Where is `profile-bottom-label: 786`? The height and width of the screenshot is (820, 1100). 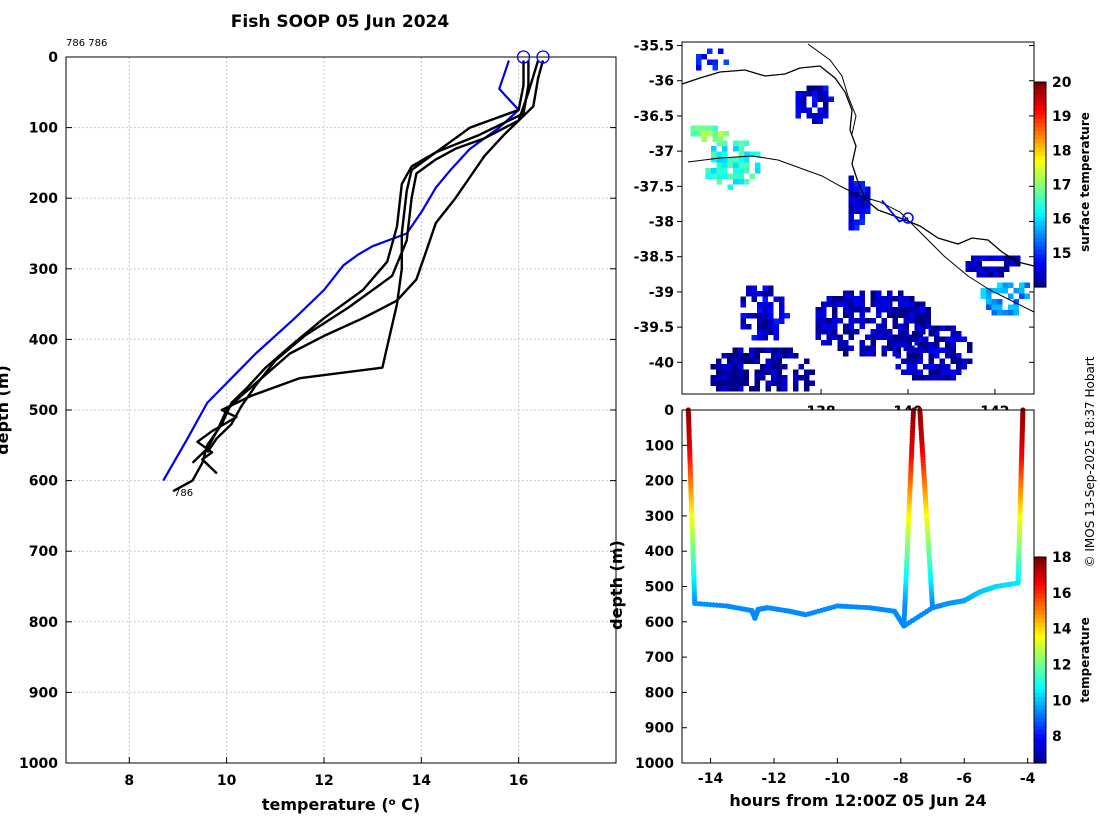 profile-bottom-label: 786 is located at coordinates (183, 493).